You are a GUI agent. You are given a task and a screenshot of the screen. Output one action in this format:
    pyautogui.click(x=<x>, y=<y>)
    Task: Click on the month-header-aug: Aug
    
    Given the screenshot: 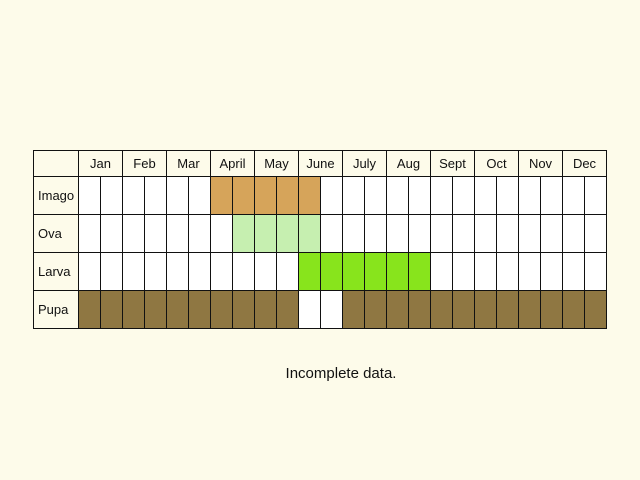 What is the action you would take?
    pyautogui.click(x=408, y=163)
    